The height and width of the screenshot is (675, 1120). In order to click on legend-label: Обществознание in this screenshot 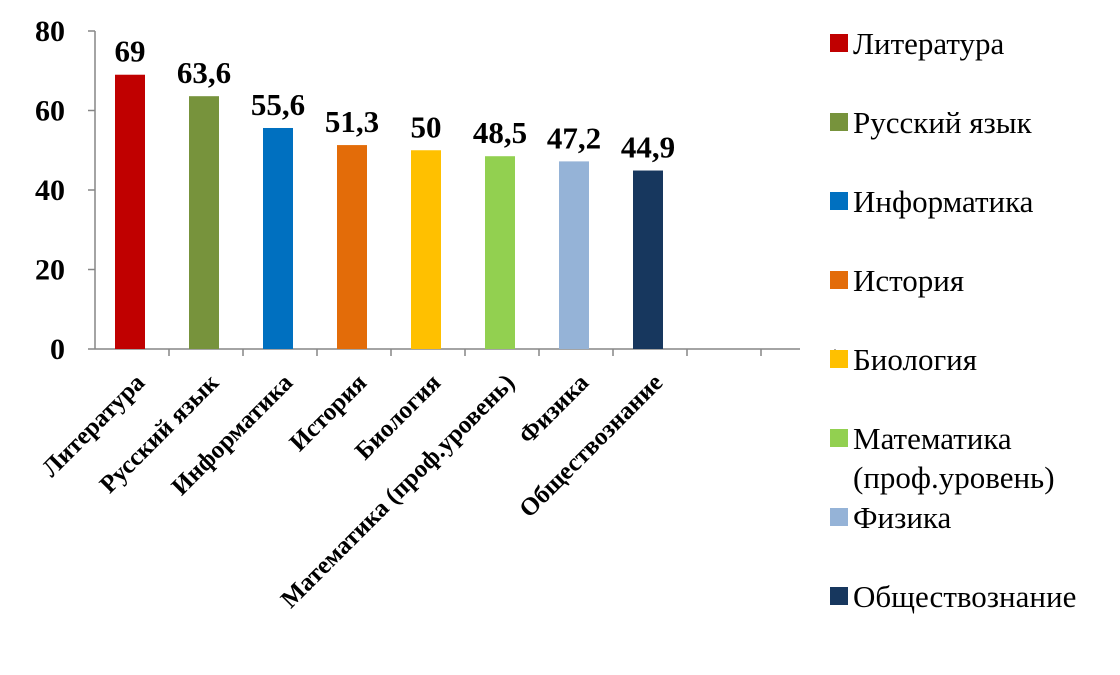, I will do `click(964, 596)`.